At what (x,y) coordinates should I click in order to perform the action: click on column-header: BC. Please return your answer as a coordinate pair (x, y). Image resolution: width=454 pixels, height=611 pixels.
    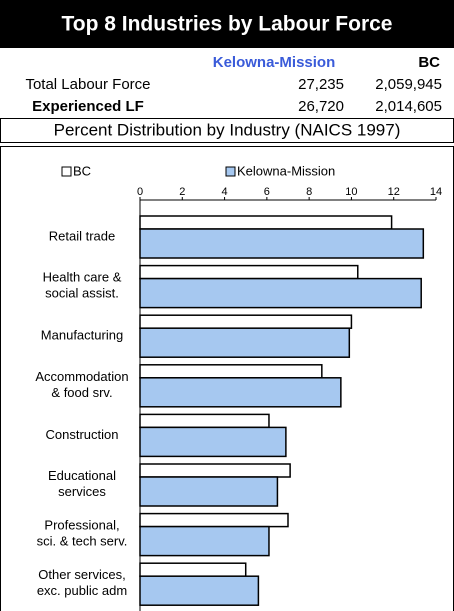
    Looking at the image, I should click on (429, 62).